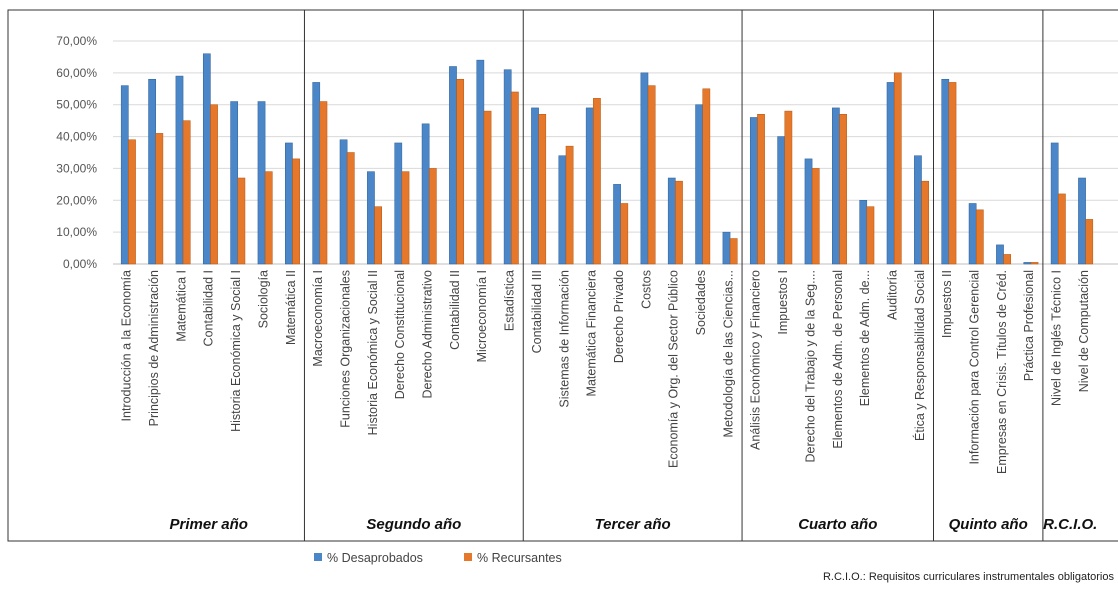 The width and height of the screenshot is (1118, 591). Describe the element at coordinates (80, 264) in the screenshot. I see `y-tick-label: 0,00%` at that location.